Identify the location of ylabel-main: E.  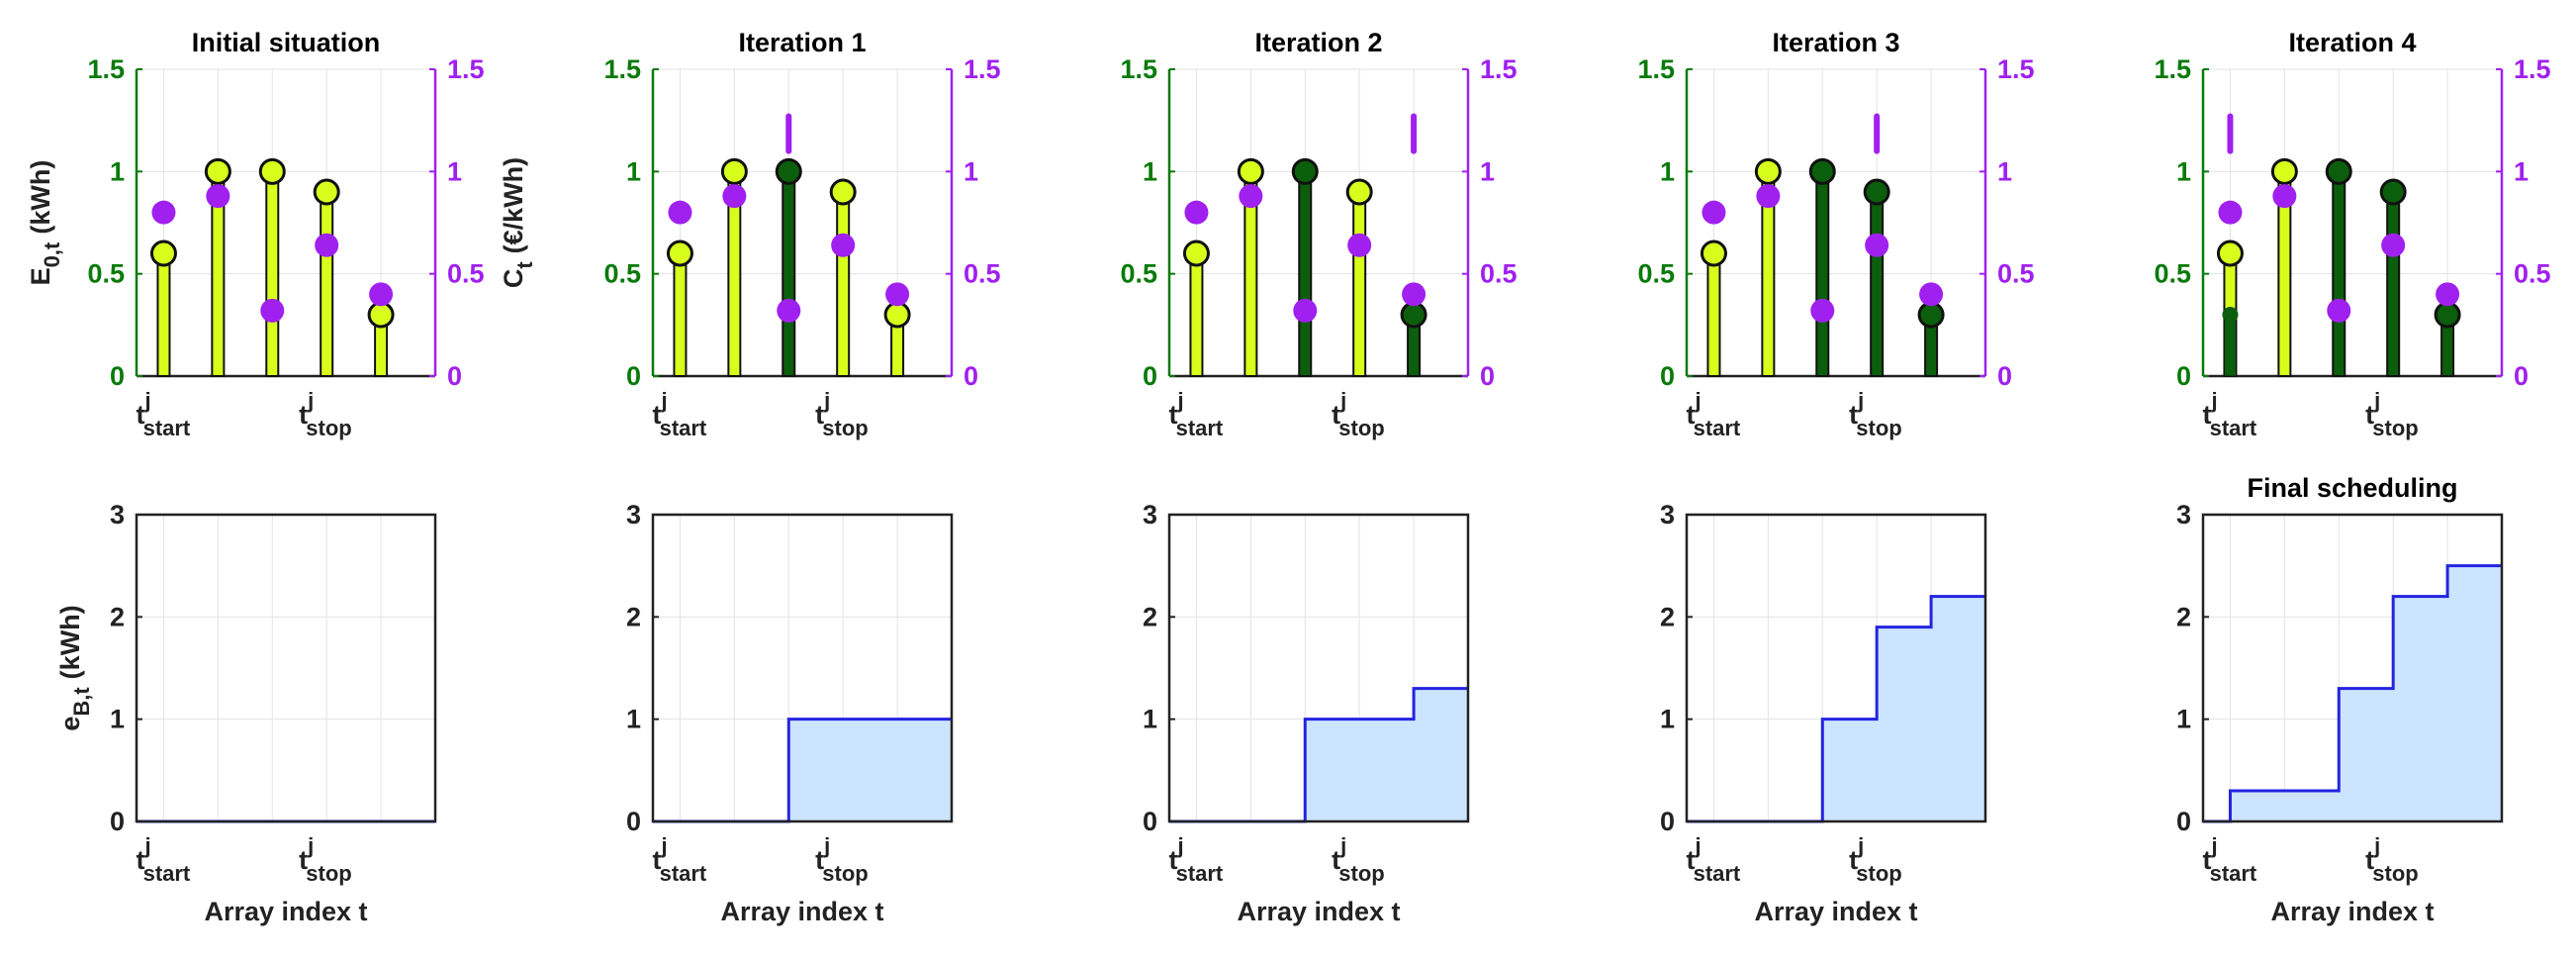
(41, 276).